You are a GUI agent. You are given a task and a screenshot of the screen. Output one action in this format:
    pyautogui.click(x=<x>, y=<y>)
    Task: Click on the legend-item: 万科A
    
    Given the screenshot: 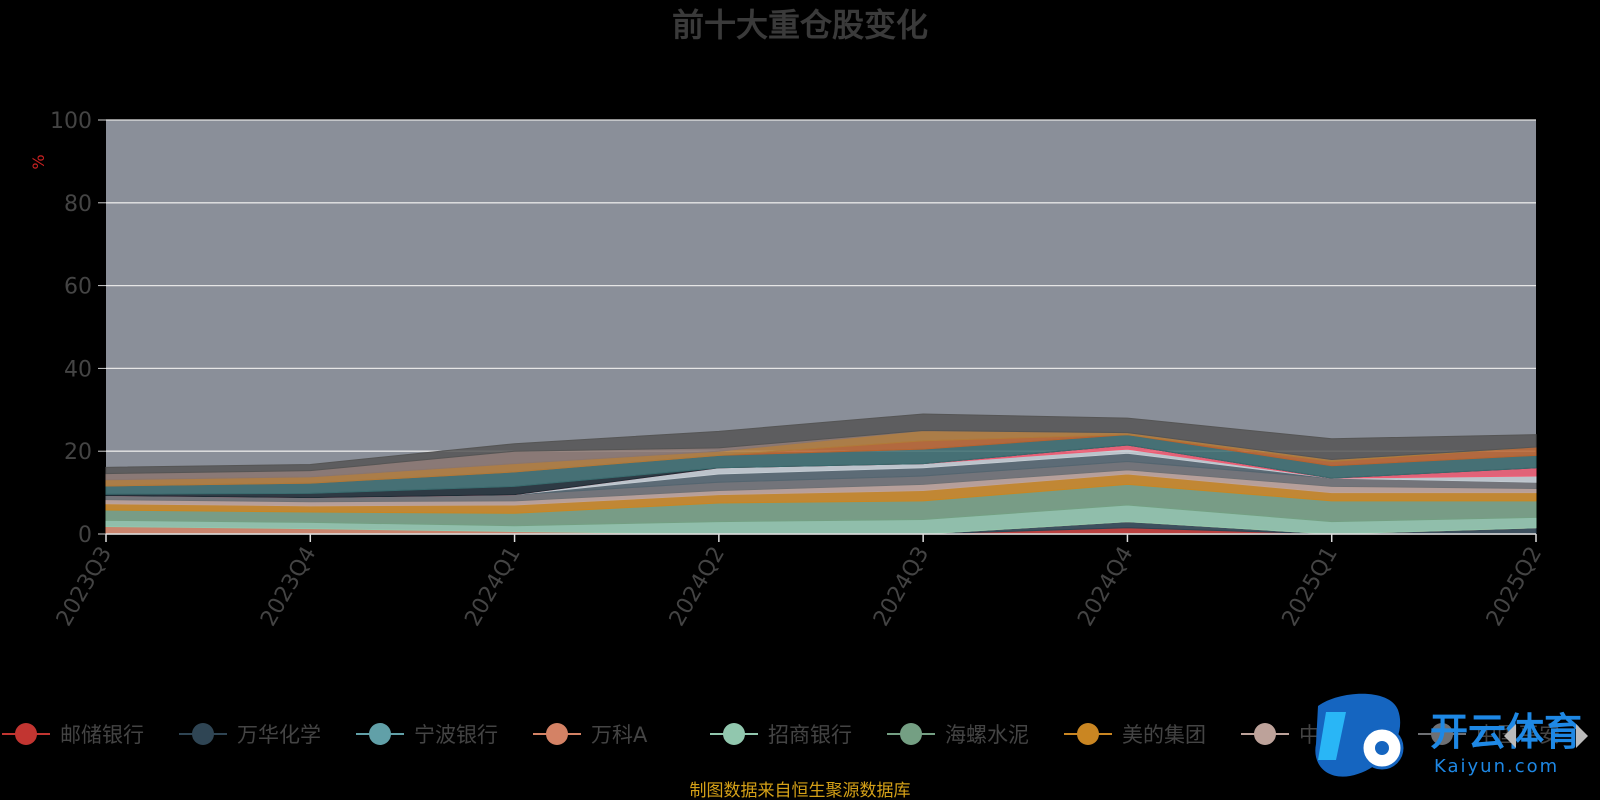 What is the action you would take?
    pyautogui.click(x=590, y=735)
    